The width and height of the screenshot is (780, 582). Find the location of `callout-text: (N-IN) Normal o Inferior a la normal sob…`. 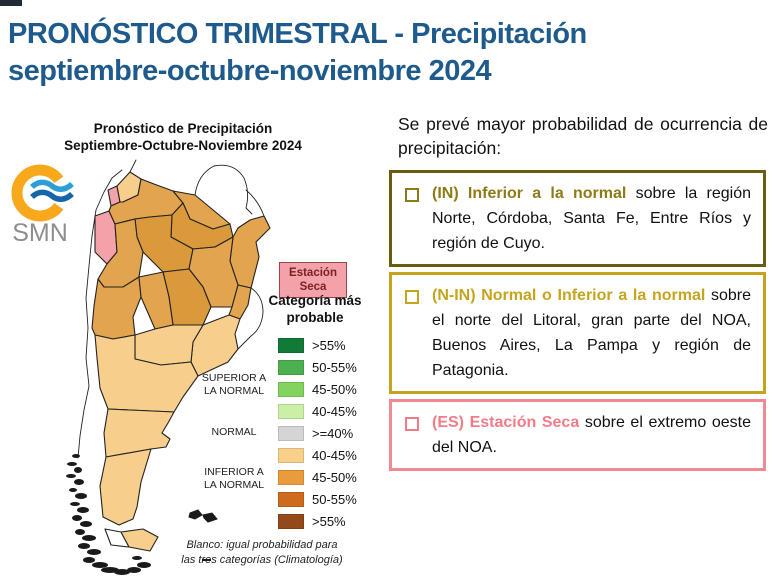

callout-text: (N-IN) Normal o Inferior a la normal sob… is located at coordinates (591, 333).